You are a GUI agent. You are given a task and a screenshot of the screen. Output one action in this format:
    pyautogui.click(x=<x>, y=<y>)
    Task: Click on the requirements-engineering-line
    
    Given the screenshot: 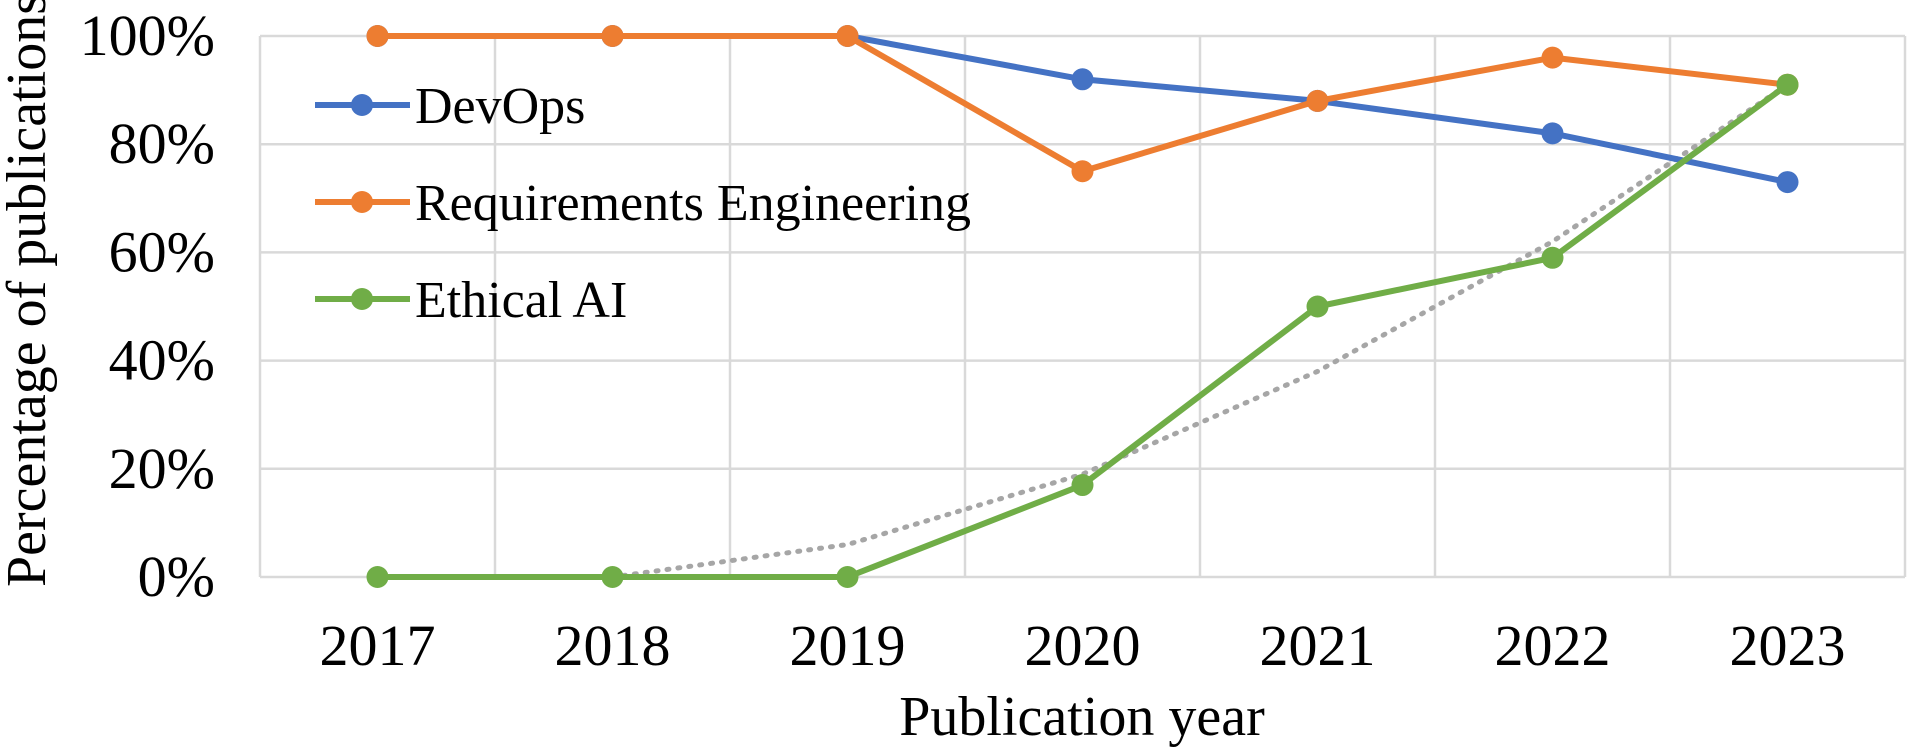 What is the action you would take?
    pyautogui.click(x=1082, y=104)
    